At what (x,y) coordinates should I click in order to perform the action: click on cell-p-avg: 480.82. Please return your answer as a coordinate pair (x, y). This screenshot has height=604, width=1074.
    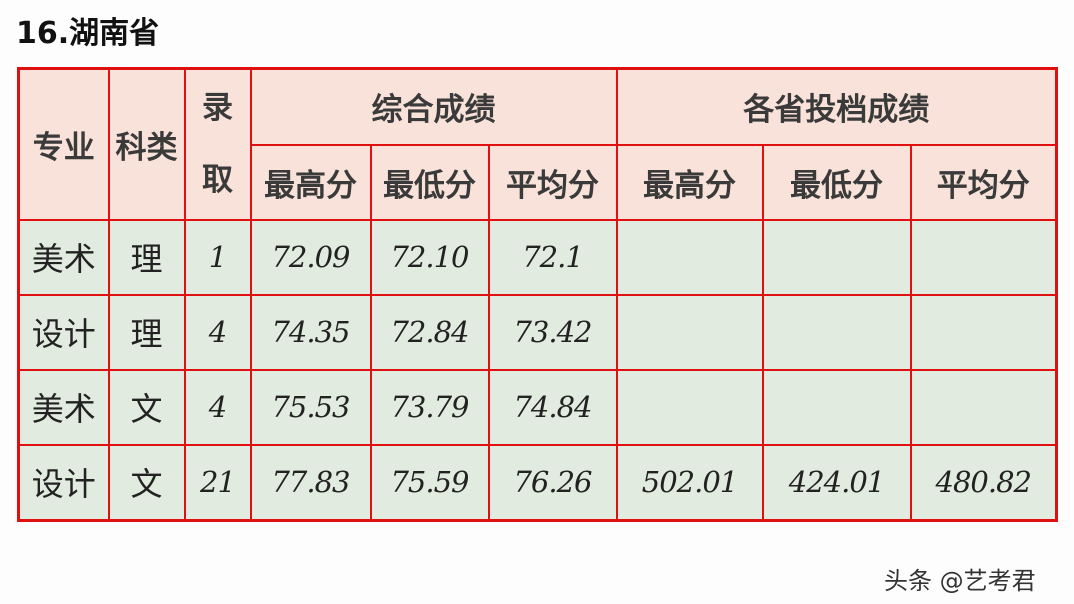
    Looking at the image, I should click on (983, 482).